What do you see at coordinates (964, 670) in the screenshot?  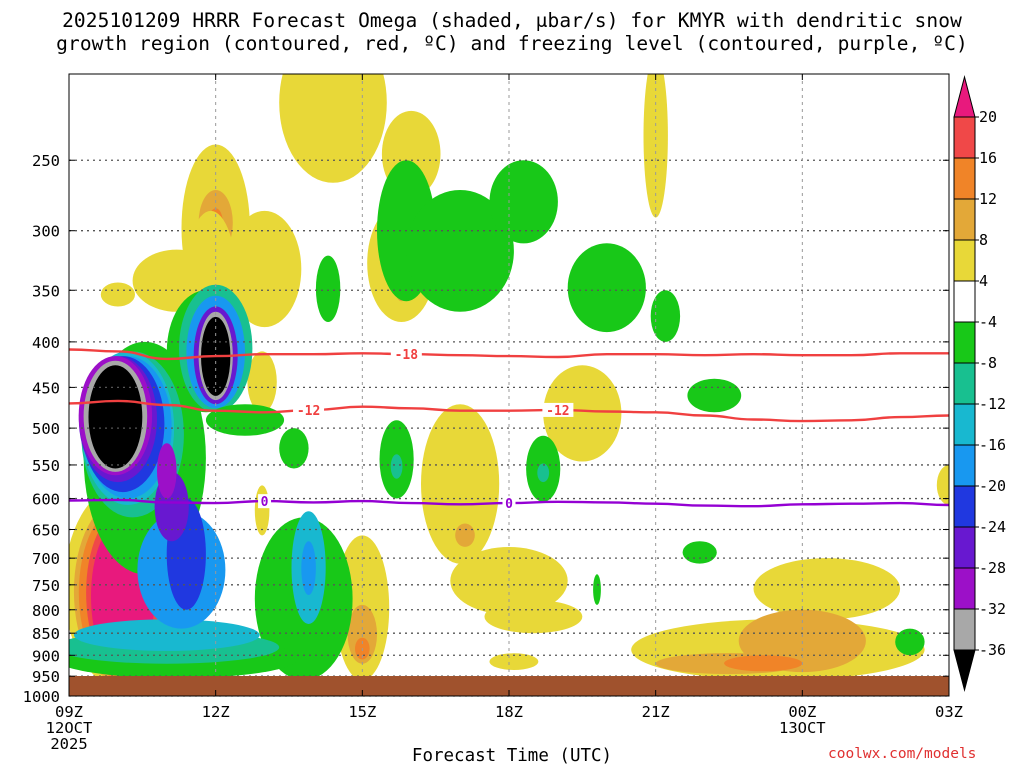 I see `colorbar-arrow-bottom` at bounding box center [964, 670].